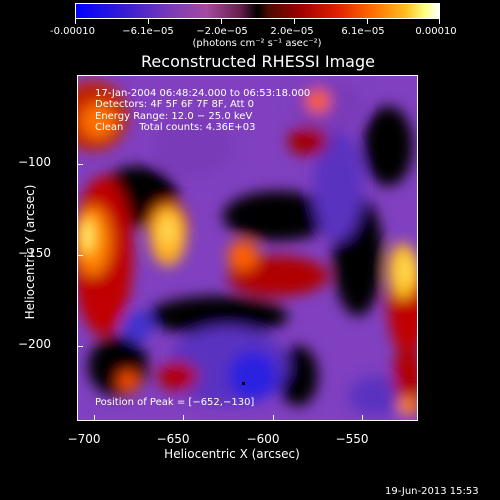  I want to click on colorbar-tick-label: -0.00010, so click(72, 31).